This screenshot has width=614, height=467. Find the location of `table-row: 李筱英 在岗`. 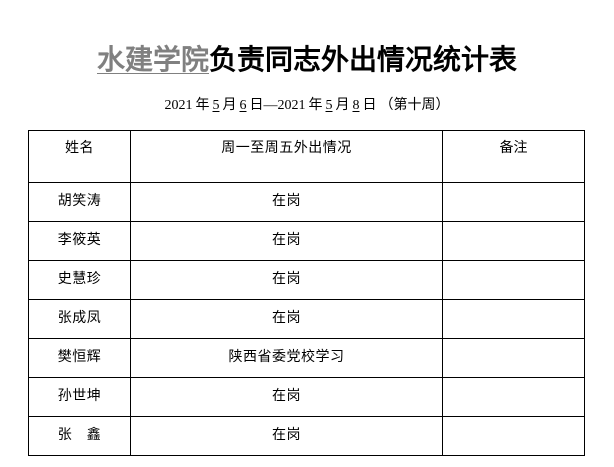

table-row: 李筱英 在岗 is located at coordinates (306, 241).